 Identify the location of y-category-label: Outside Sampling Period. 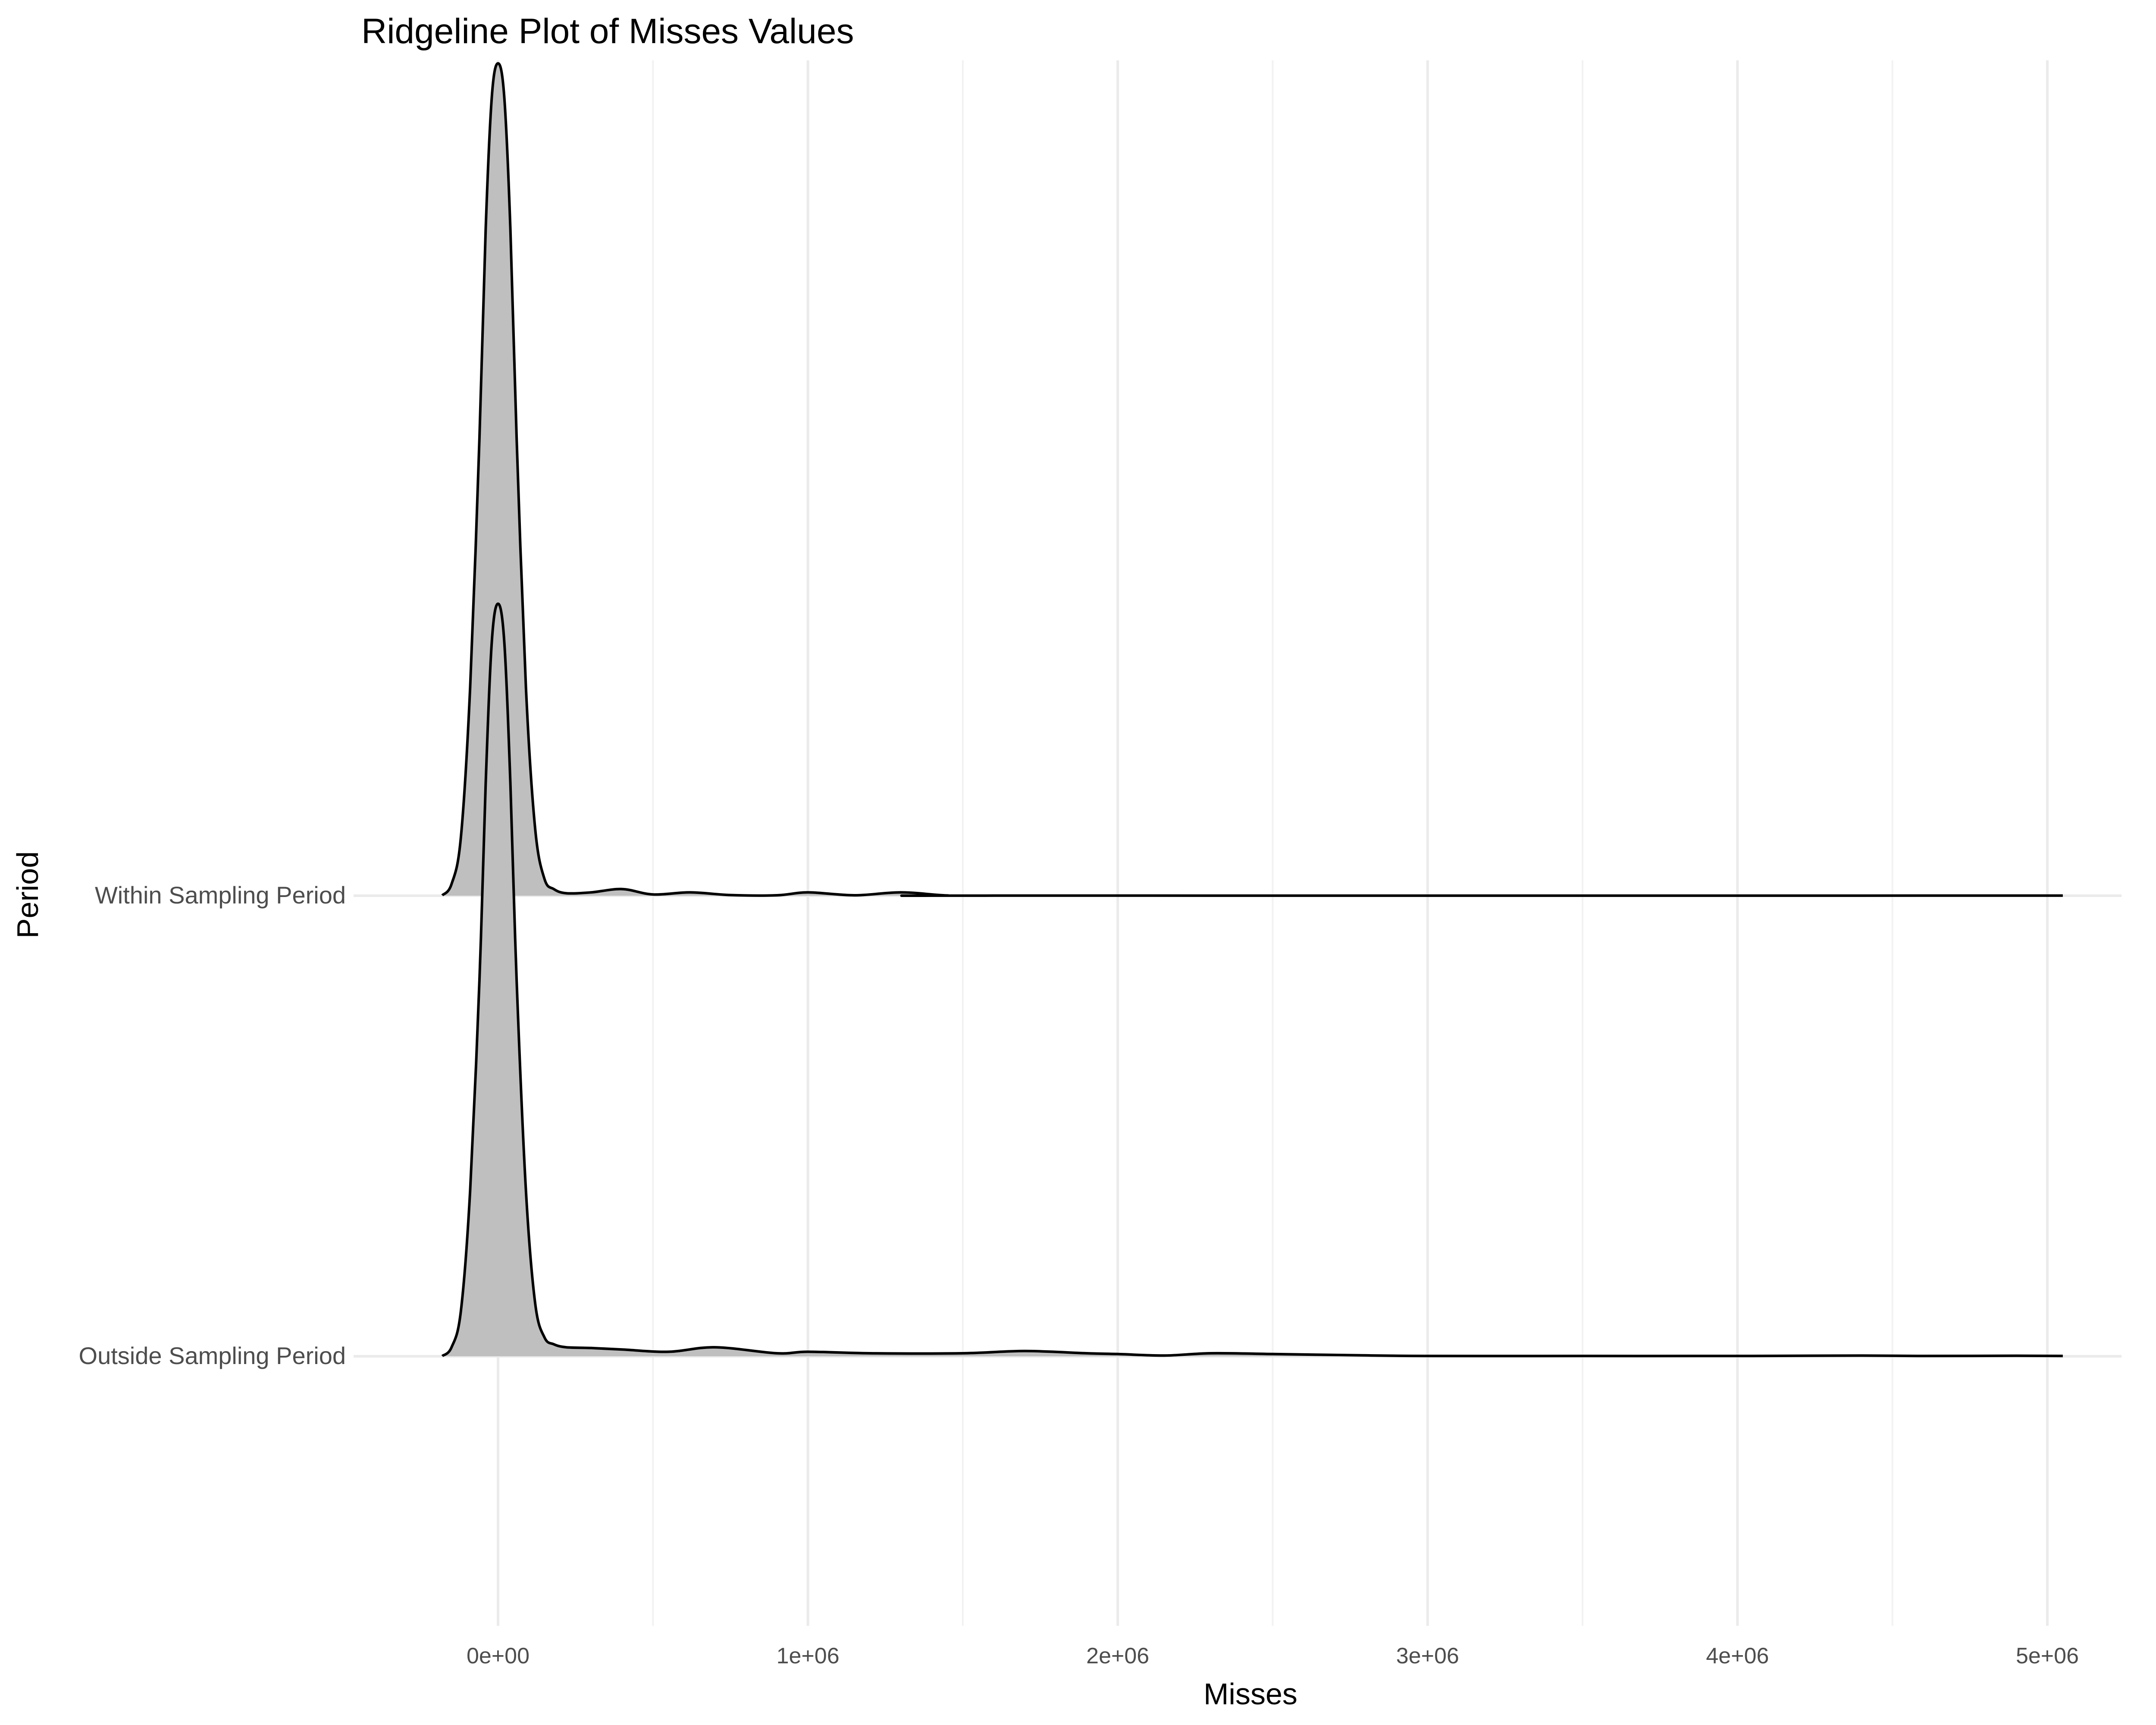
(212, 1355).